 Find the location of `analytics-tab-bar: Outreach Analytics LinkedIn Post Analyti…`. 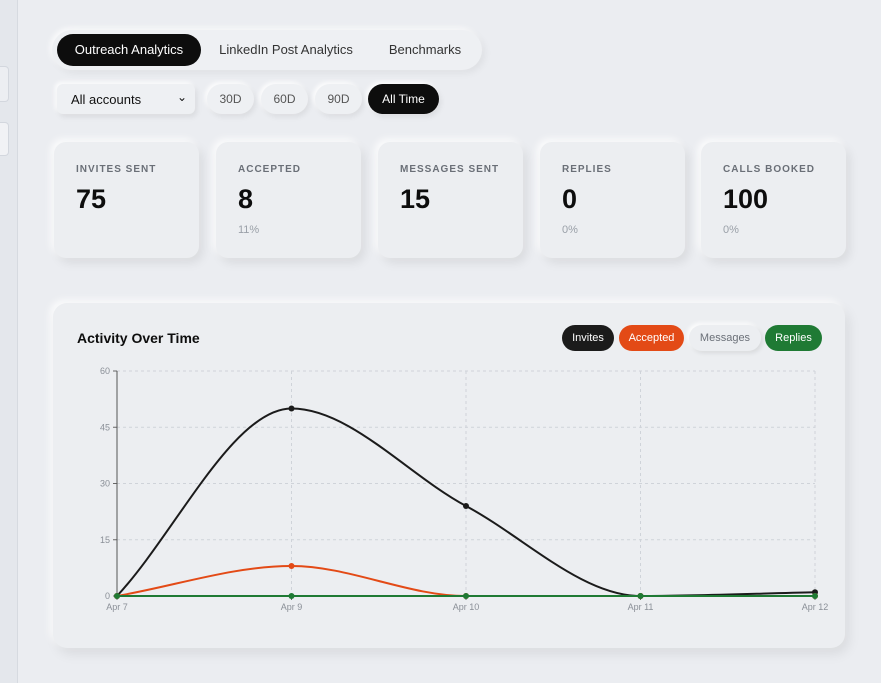

analytics-tab-bar: Outreach Analytics LinkedIn Post Analyti… is located at coordinates (267, 50).